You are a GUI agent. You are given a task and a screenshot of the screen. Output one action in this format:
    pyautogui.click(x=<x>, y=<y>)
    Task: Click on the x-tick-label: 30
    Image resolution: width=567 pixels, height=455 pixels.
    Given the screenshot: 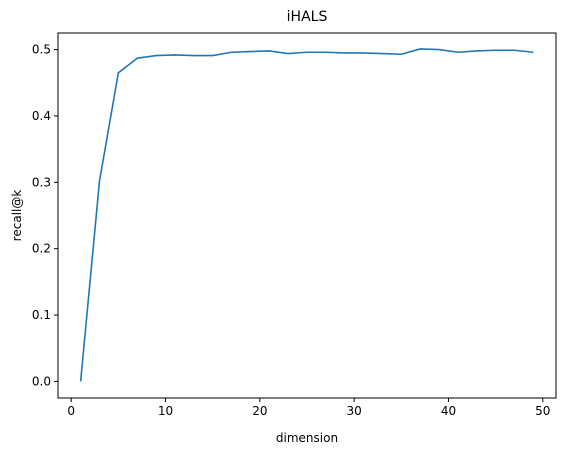 What is the action you would take?
    pyautogui.click(x=354, y=411)
    